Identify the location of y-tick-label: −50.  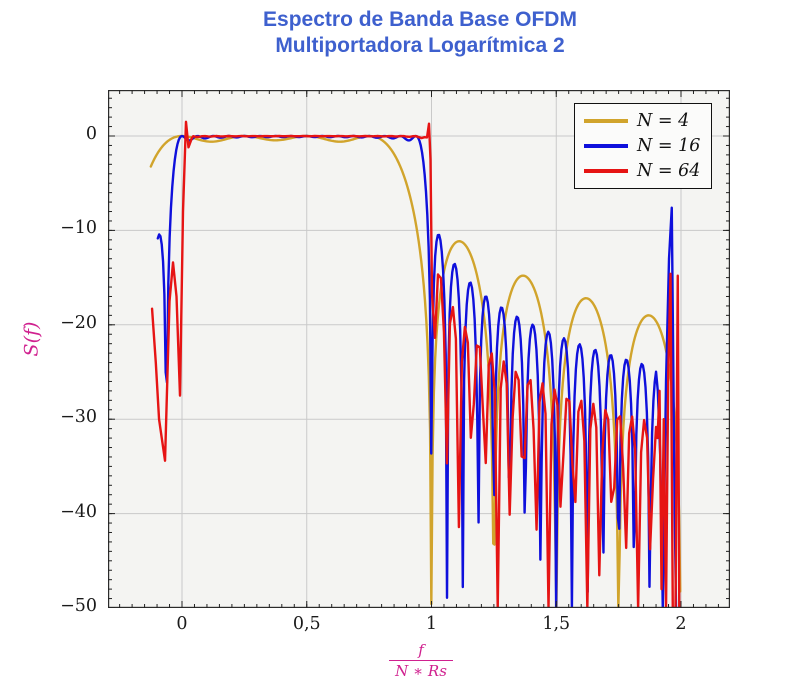
(78, 606).